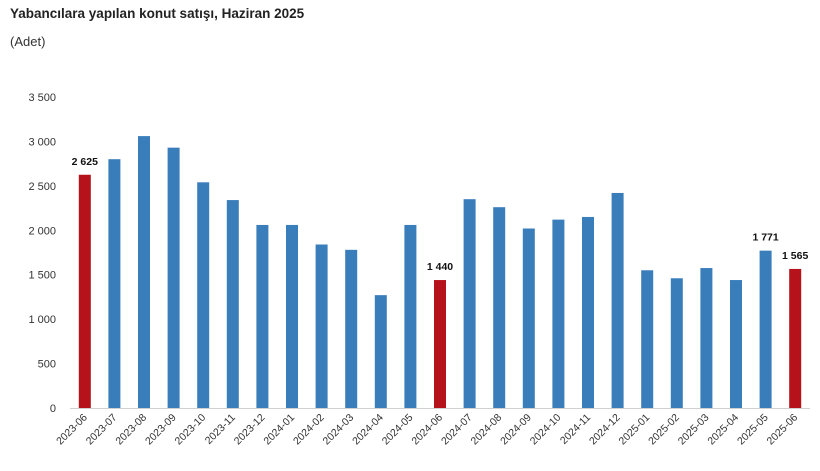  Describe the element at coordinates (42, 187) in the screenshot. I see `y-tick-label: 2 500` at that location.